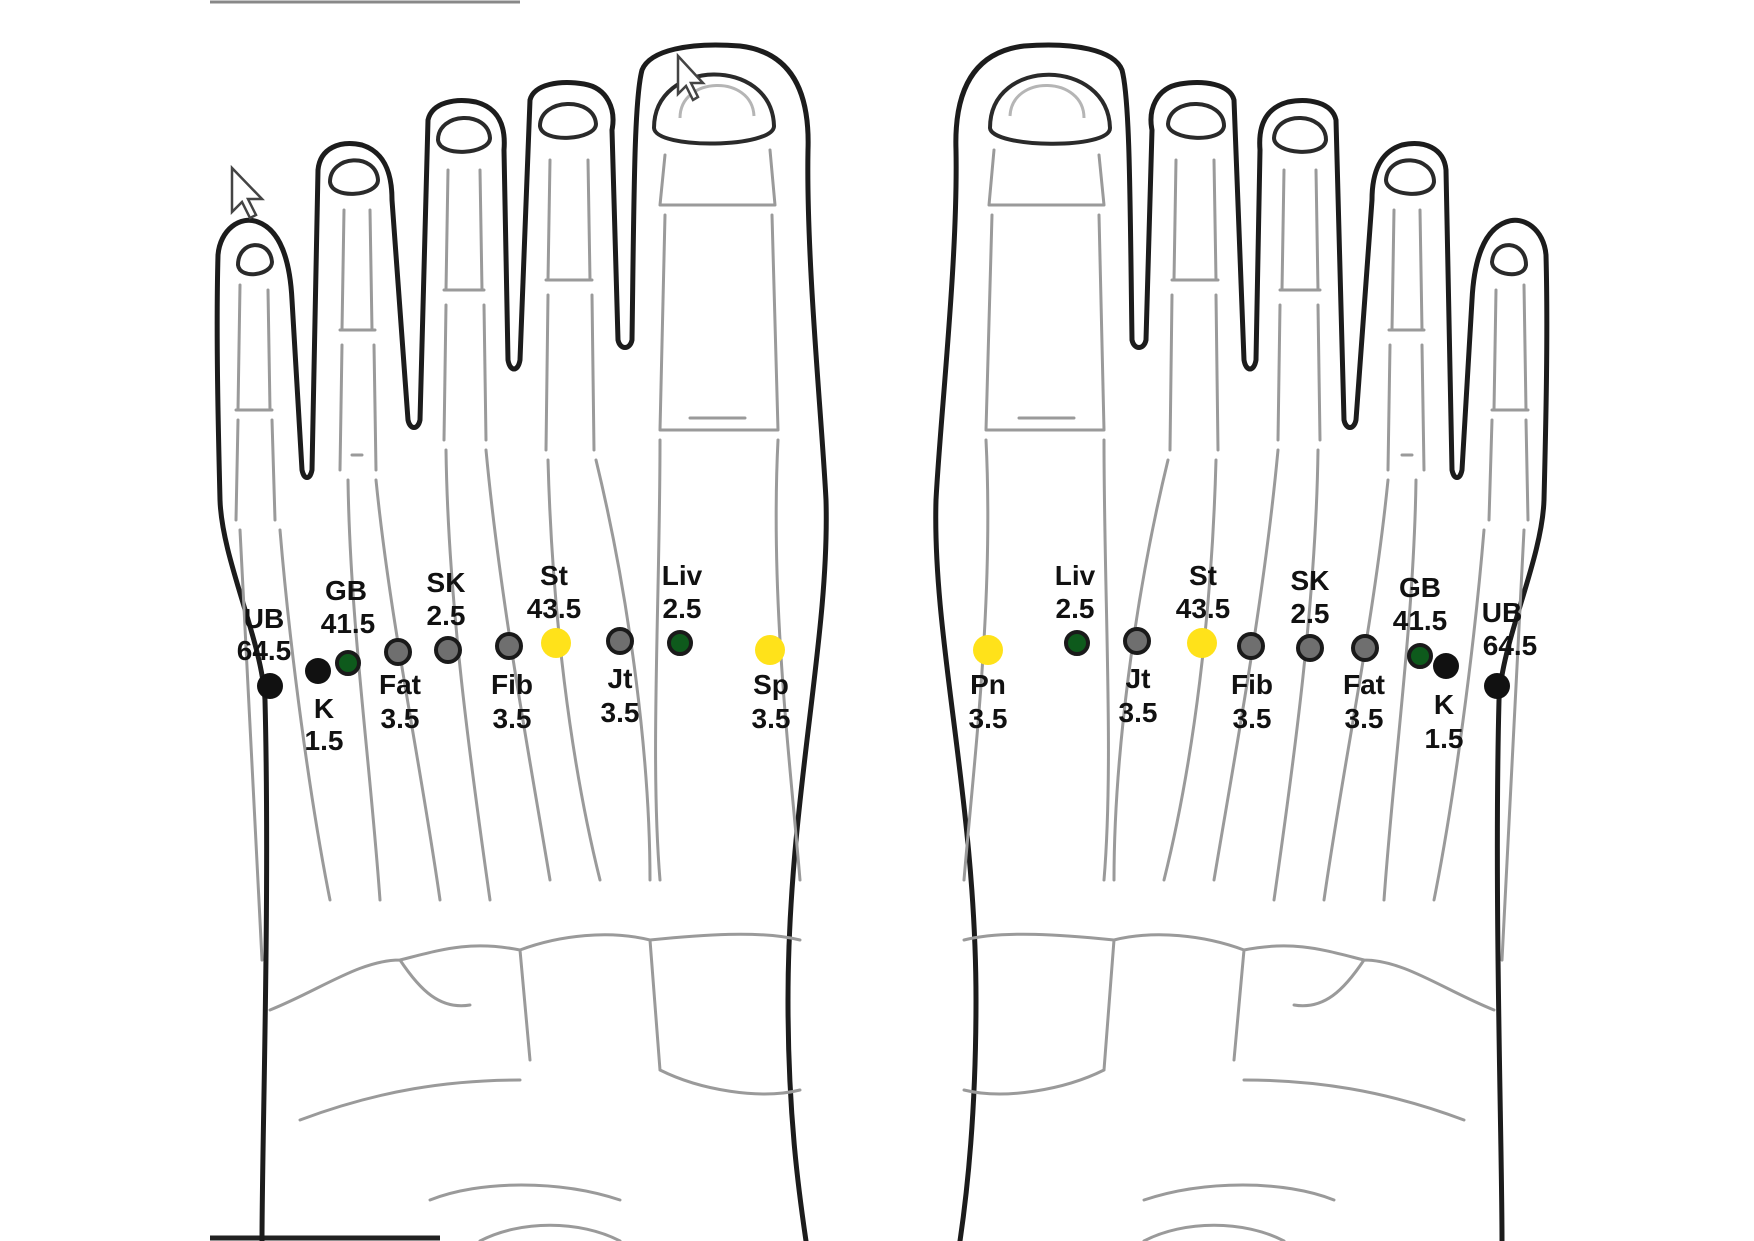 This screenshot has width=1754, height=1241. I want to click on left-point-liv-value: 2.5, so click(682, 608).